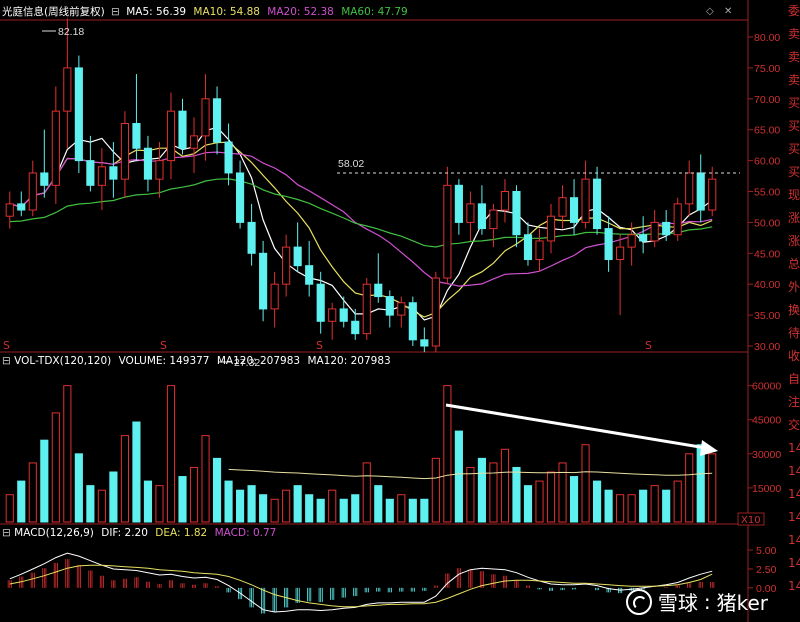 The width and height of the screenshot is (800, 622). What do you see at coordinates (728, 11) in the screenshot?
I see `close-icon: ✕` at bounding box center [728, 11].